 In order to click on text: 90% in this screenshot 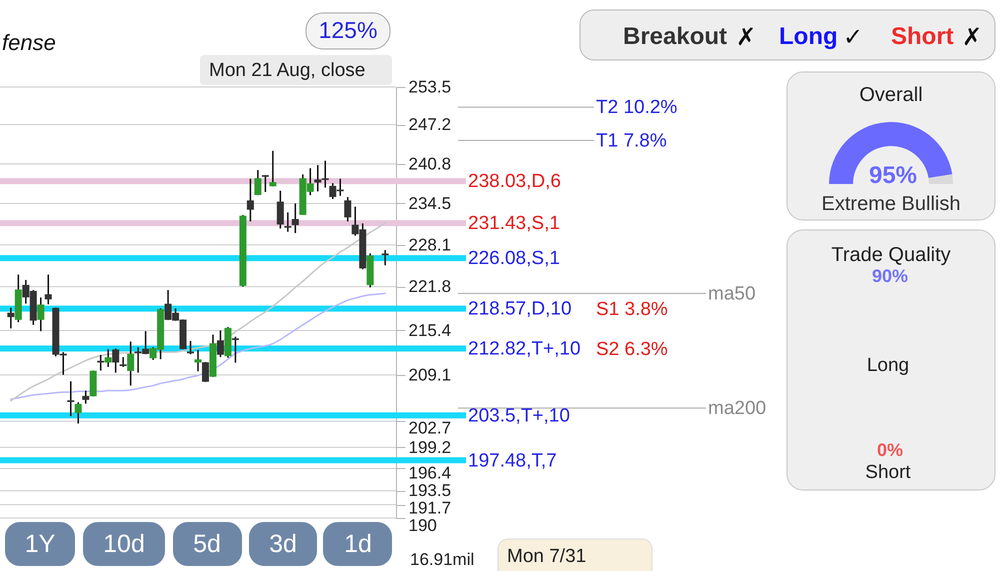, I will do `click(890, 276)`.